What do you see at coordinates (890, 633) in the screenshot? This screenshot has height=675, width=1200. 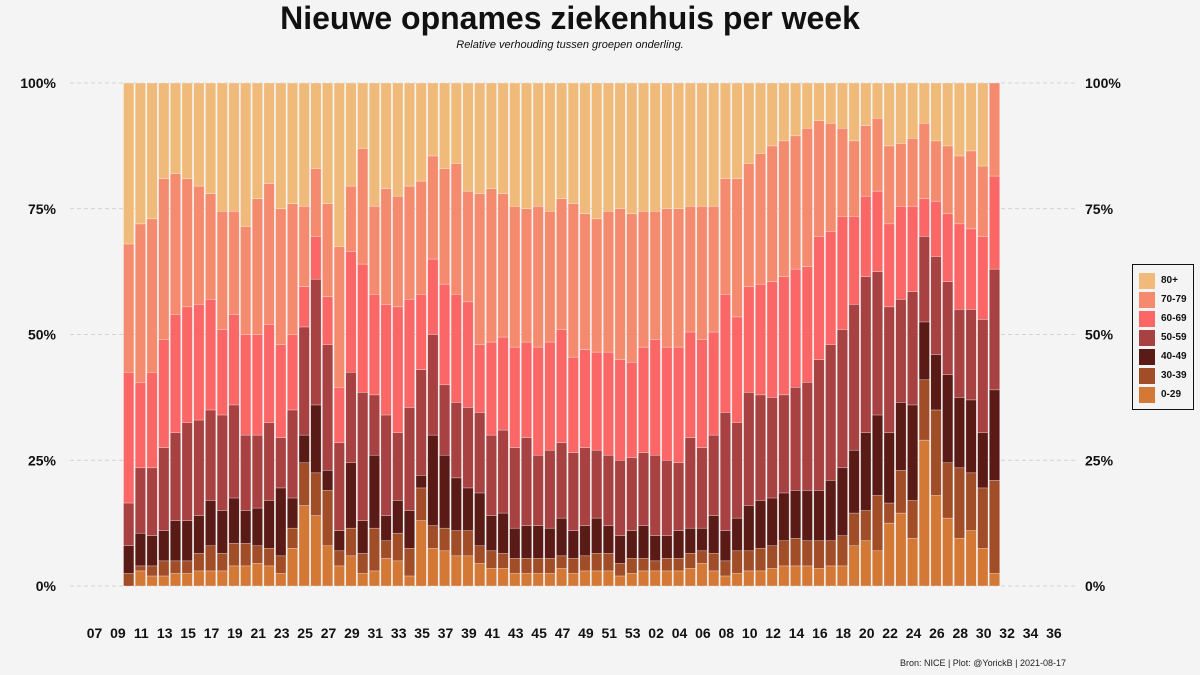 I see `x-tick-label: 22` at bounding box center [890, 633].